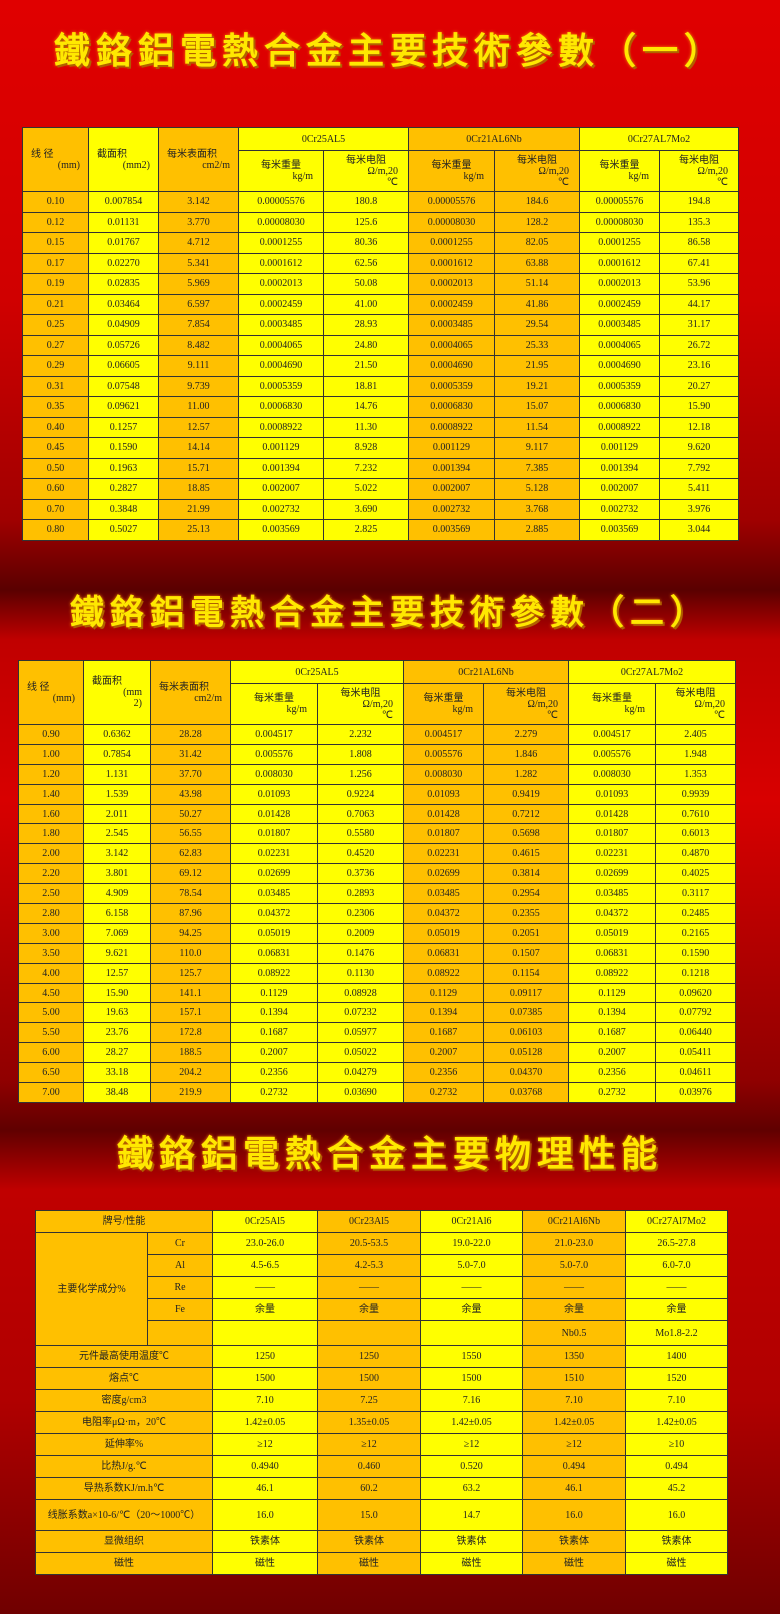 Image resolution: width=780 pixels, height=1614 pixels. Describe the element at coordinates (190, 814) in the screenshot. I see `table-cell: 50.27` at that location.